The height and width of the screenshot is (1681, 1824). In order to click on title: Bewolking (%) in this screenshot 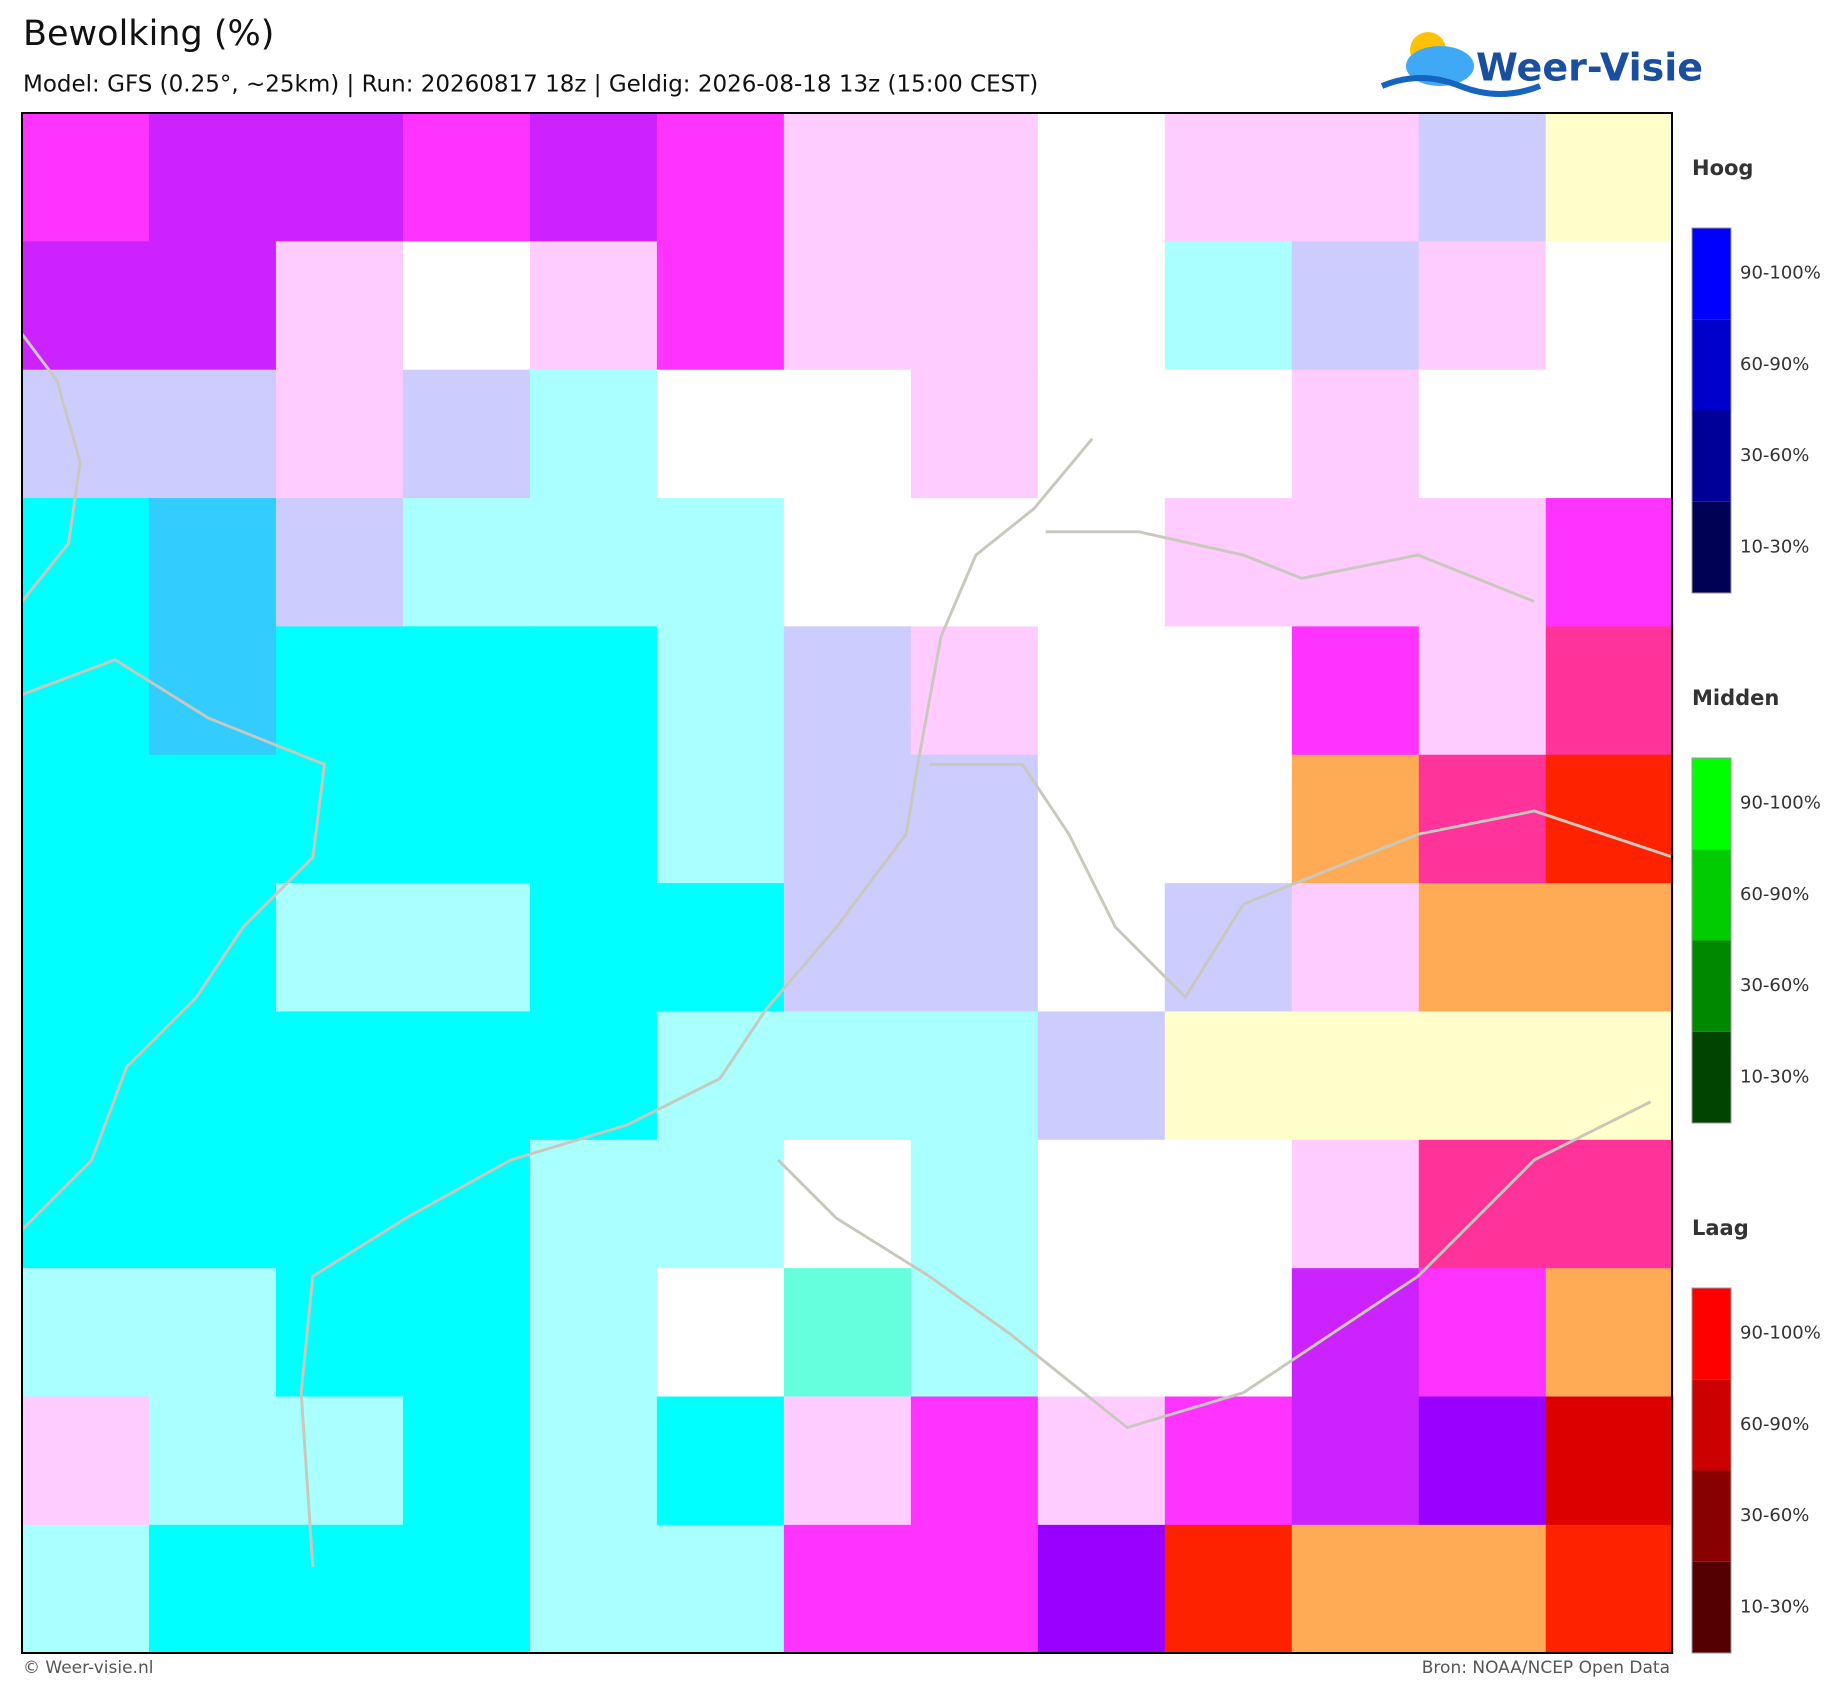, I will do `click(148, 34)`.